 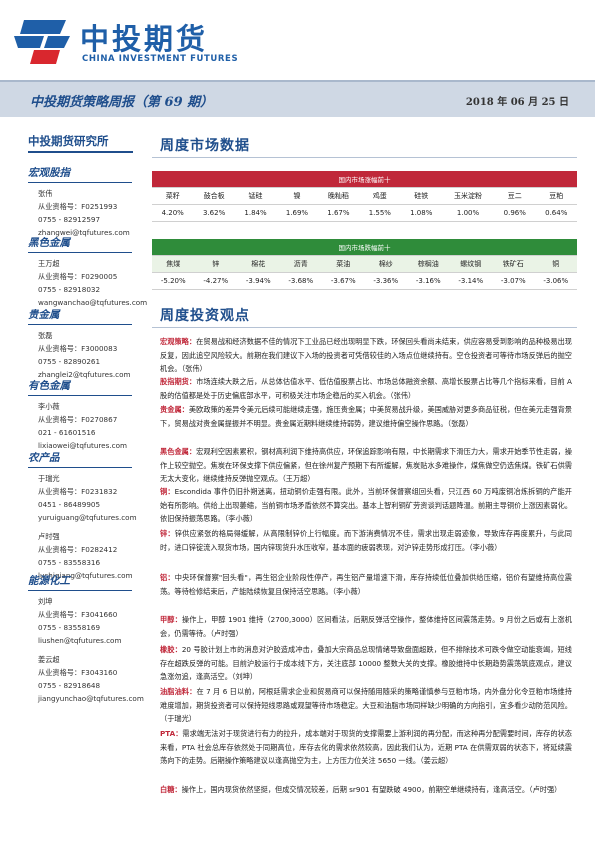 What do you see at coordinates (69, 289) in the screenshot?
I see `analyst-phone: 0755 - 82918032` at bounding box center [69, 289].